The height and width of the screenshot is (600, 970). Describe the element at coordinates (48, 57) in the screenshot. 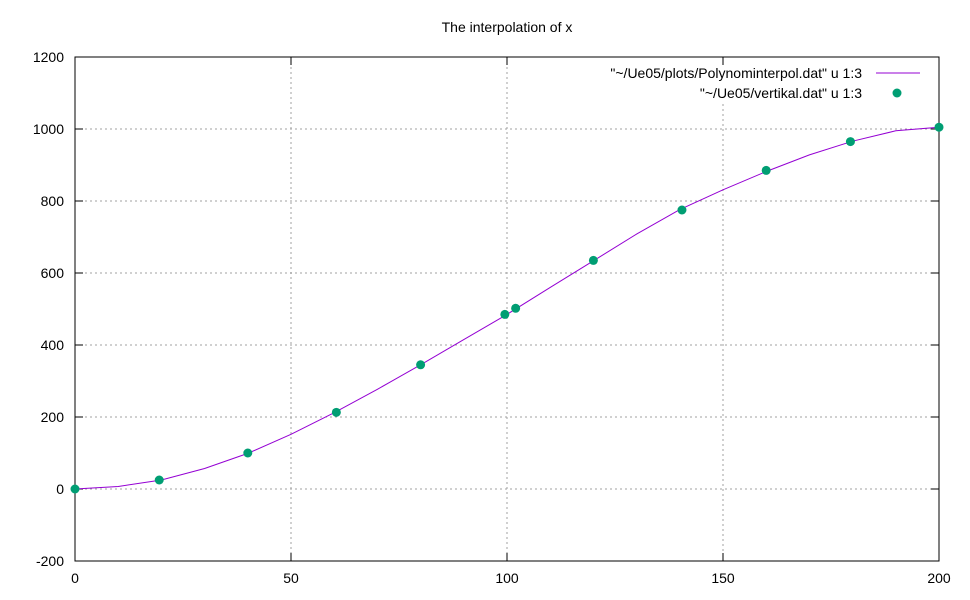

I see `y-tick-label: 1200` at that location.